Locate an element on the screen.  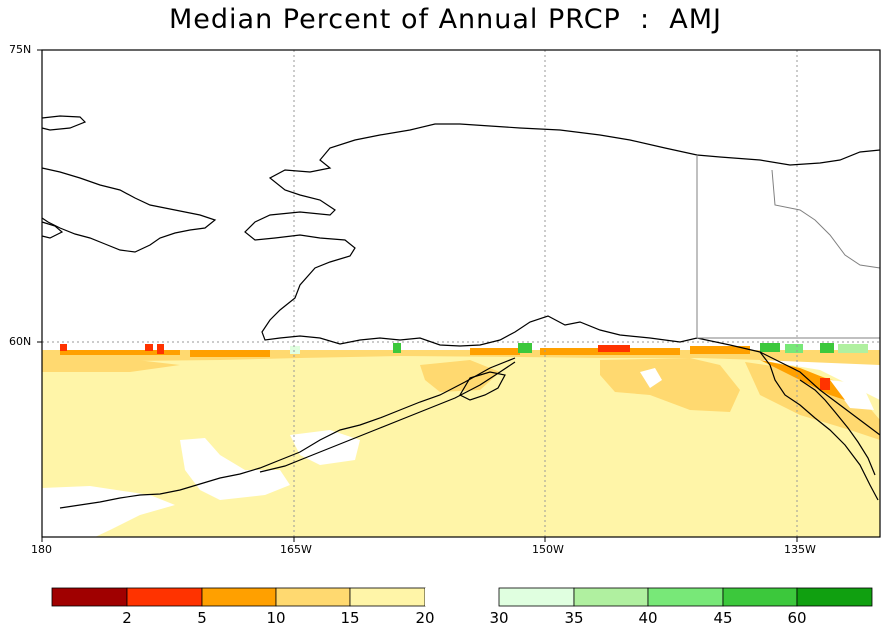
cell-green-d is located at coordinates (794, 348).